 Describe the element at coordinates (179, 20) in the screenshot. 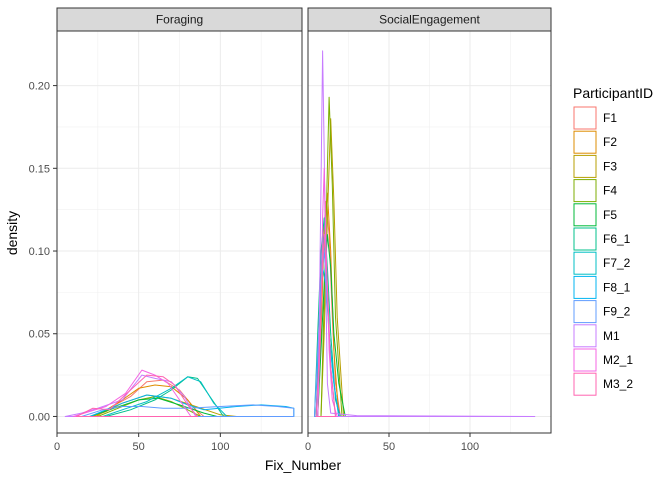

I see `strip-label-foraging: Foraging` at that location.